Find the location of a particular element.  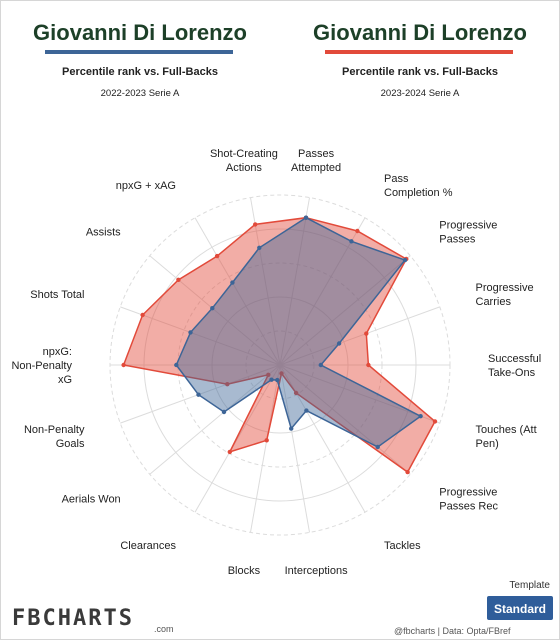

axis-label: Interceptions is located at coordinates (316, 571).